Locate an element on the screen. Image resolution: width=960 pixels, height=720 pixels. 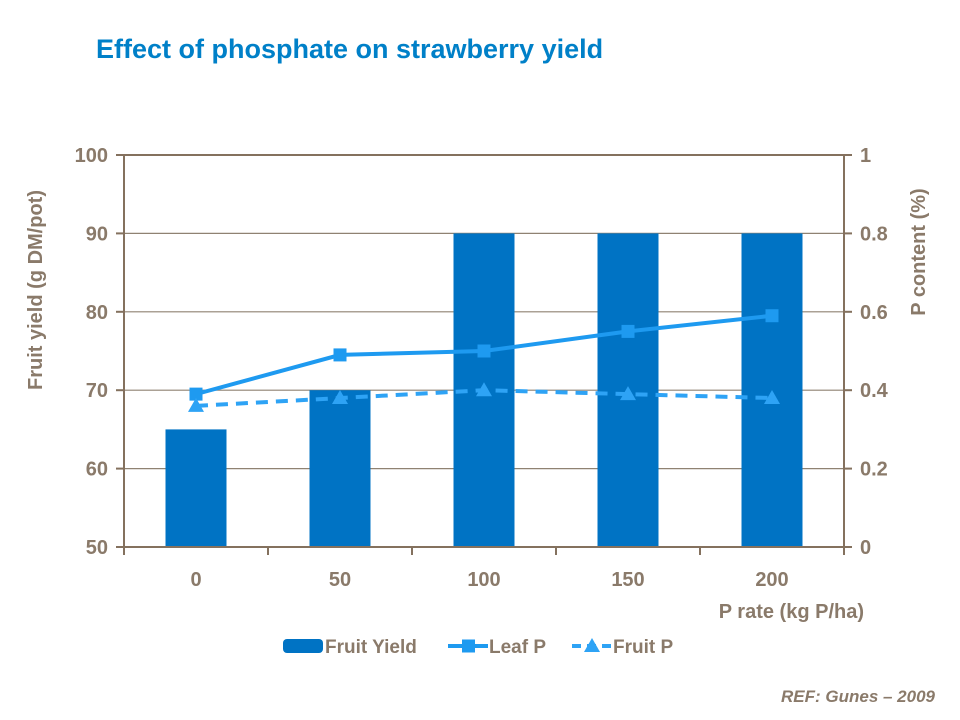
left-tick-label: 60 is located at coordinates (97, 470).